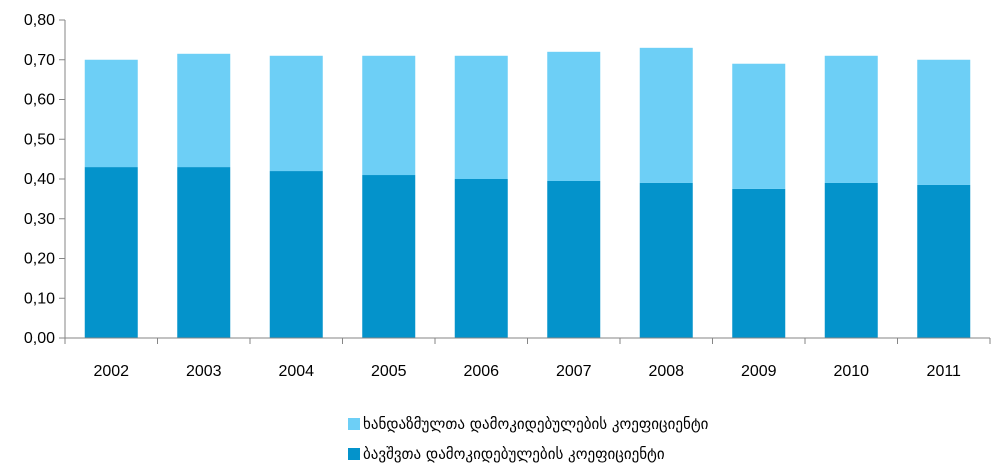 Image resolution: width=994 pixels, height=471 pixels. Describe the element at coordinates (389, 371) in the screenshot. I see `x-tick-label: 2005` at that location.